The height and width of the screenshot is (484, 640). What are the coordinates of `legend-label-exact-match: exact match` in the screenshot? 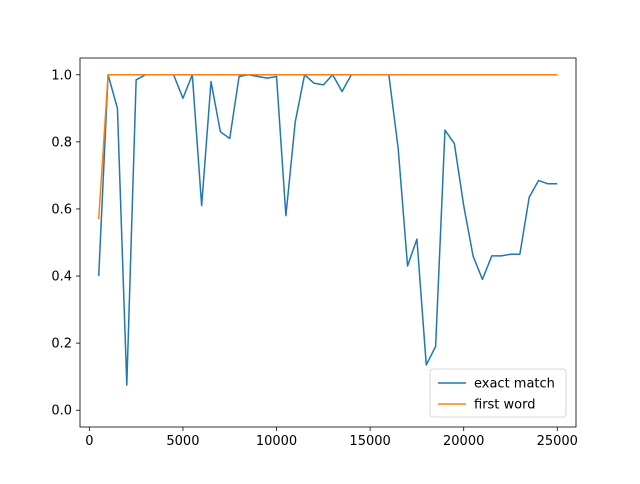 It's located at (514, 384).